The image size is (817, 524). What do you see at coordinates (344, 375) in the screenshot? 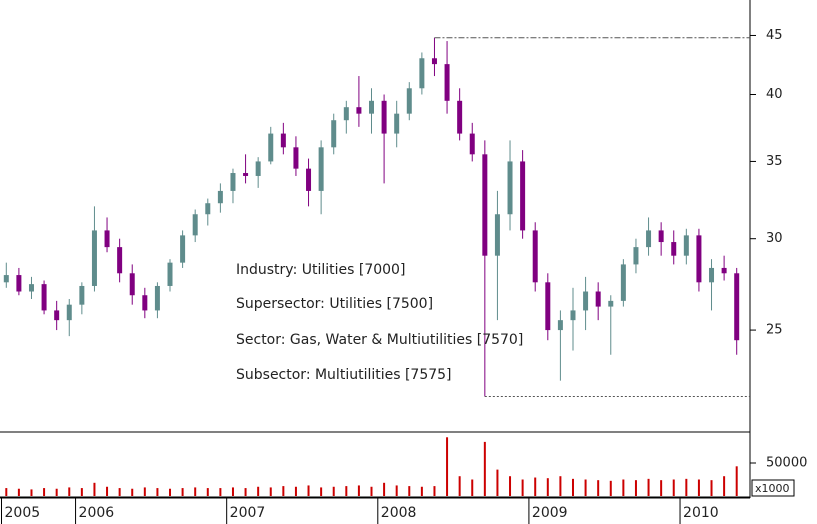
I see `annotation: Subsector: Multiutilities [7575]` at bounding box center [344, 375].